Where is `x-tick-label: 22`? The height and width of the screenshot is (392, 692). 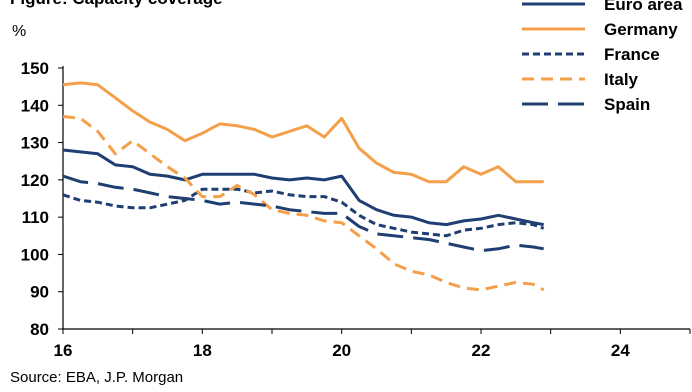 x-tick-label: 22 is located at coordinates (481, 350).